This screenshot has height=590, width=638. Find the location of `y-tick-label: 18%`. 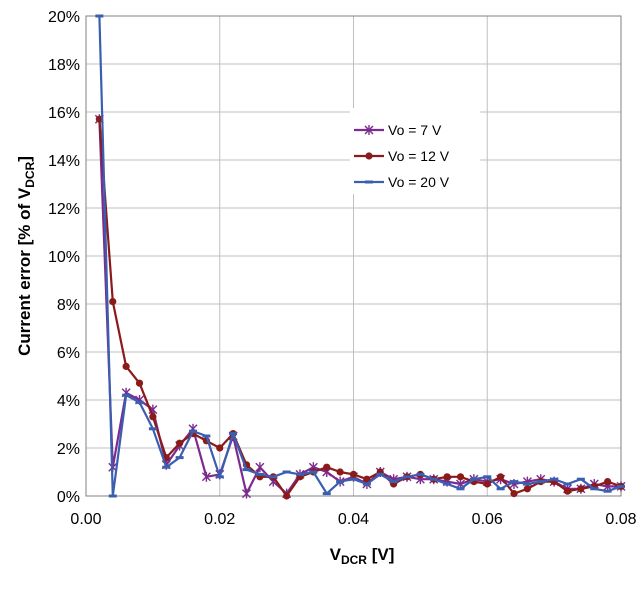

y-tick-label: 18% is located at coordinates (64, 65).